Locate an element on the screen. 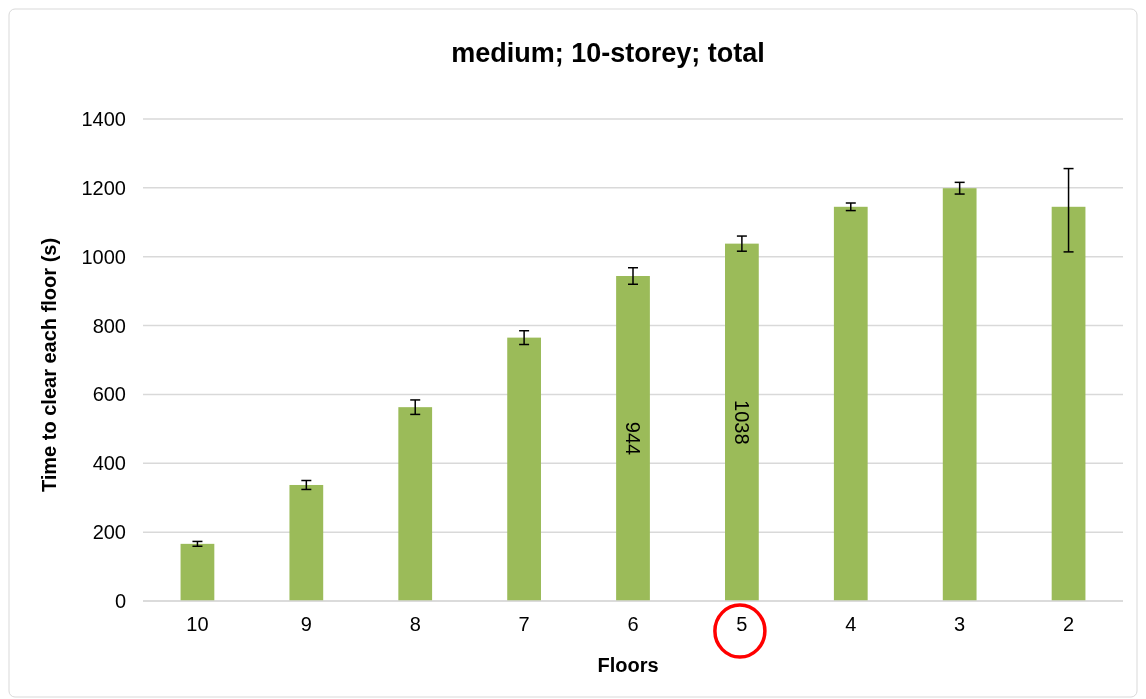 Image resolution: width=1146 pixels, height=699 pixels. data-label: 1038 is located at coordinates (741, 422).